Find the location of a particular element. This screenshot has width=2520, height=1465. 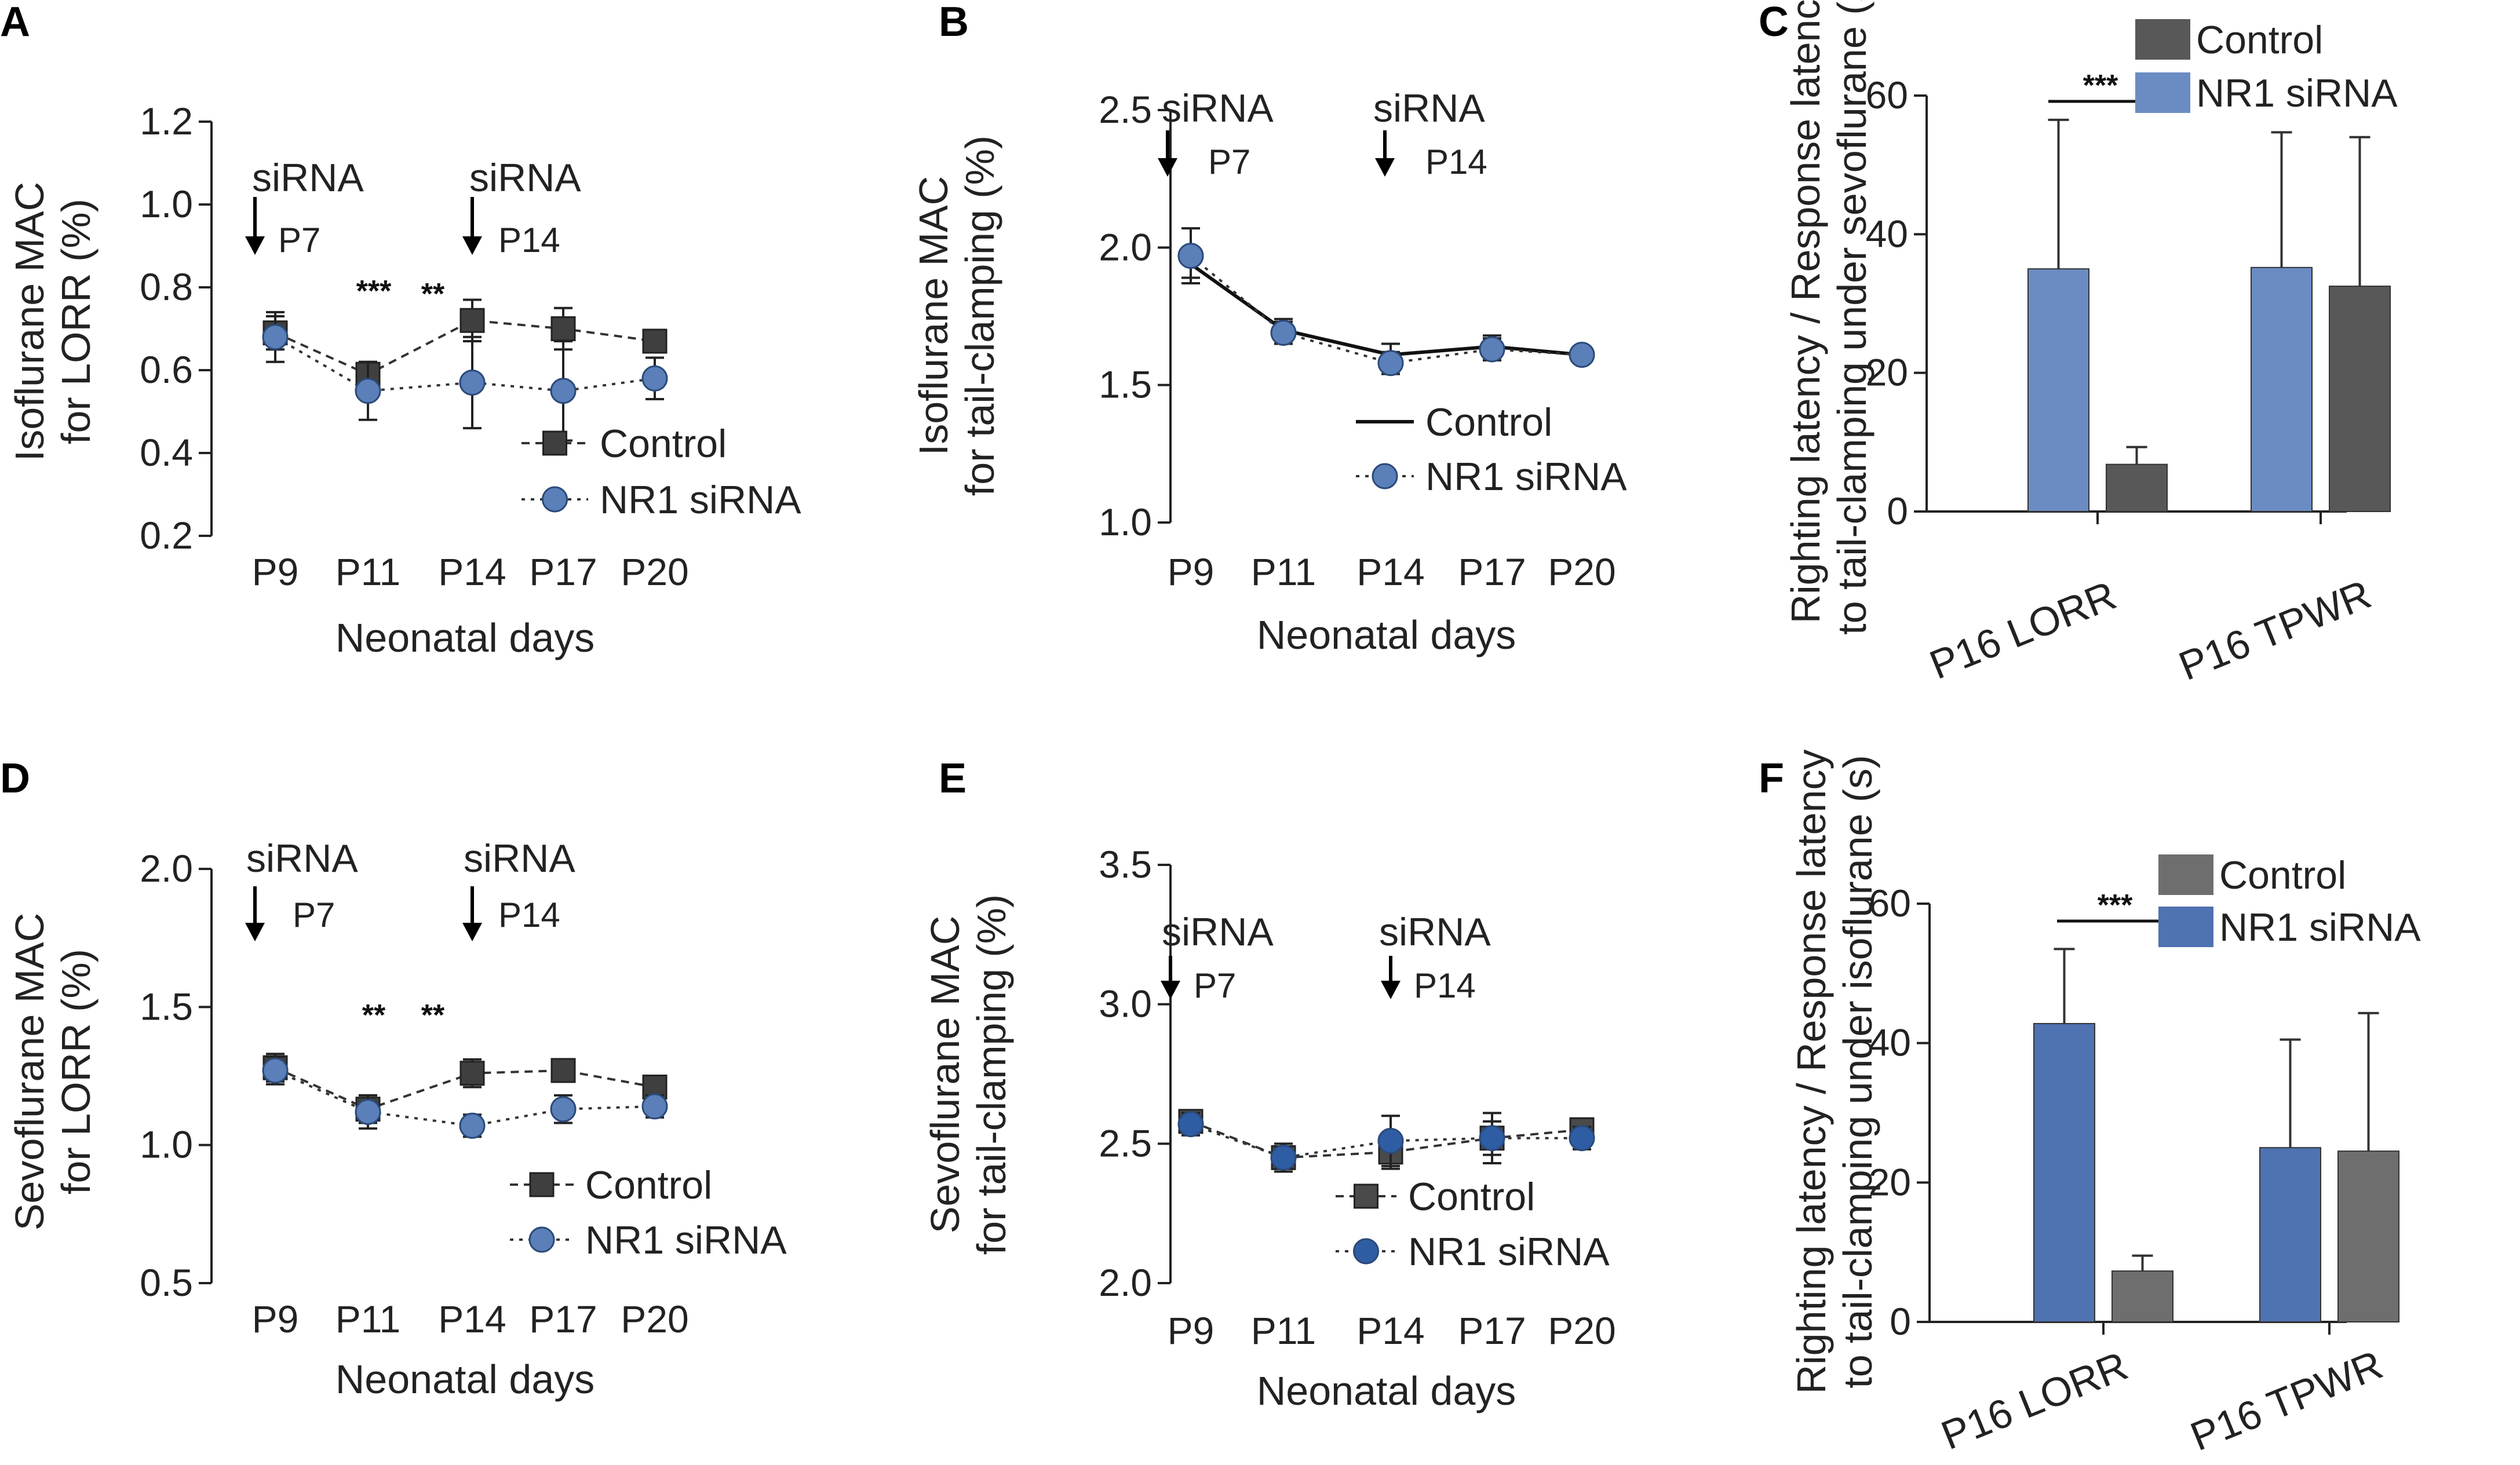

y-axis-title-line-2: to tail-clamping under sevoflurane (s) is located at coordinates (1851, 317).